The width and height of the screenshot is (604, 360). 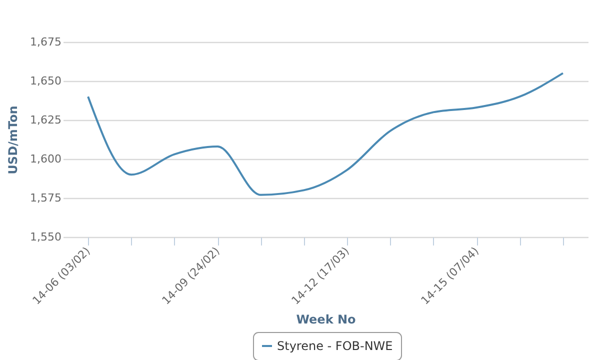 I want to click on y-tick-label: 1,650, so click(x=46, y=81).